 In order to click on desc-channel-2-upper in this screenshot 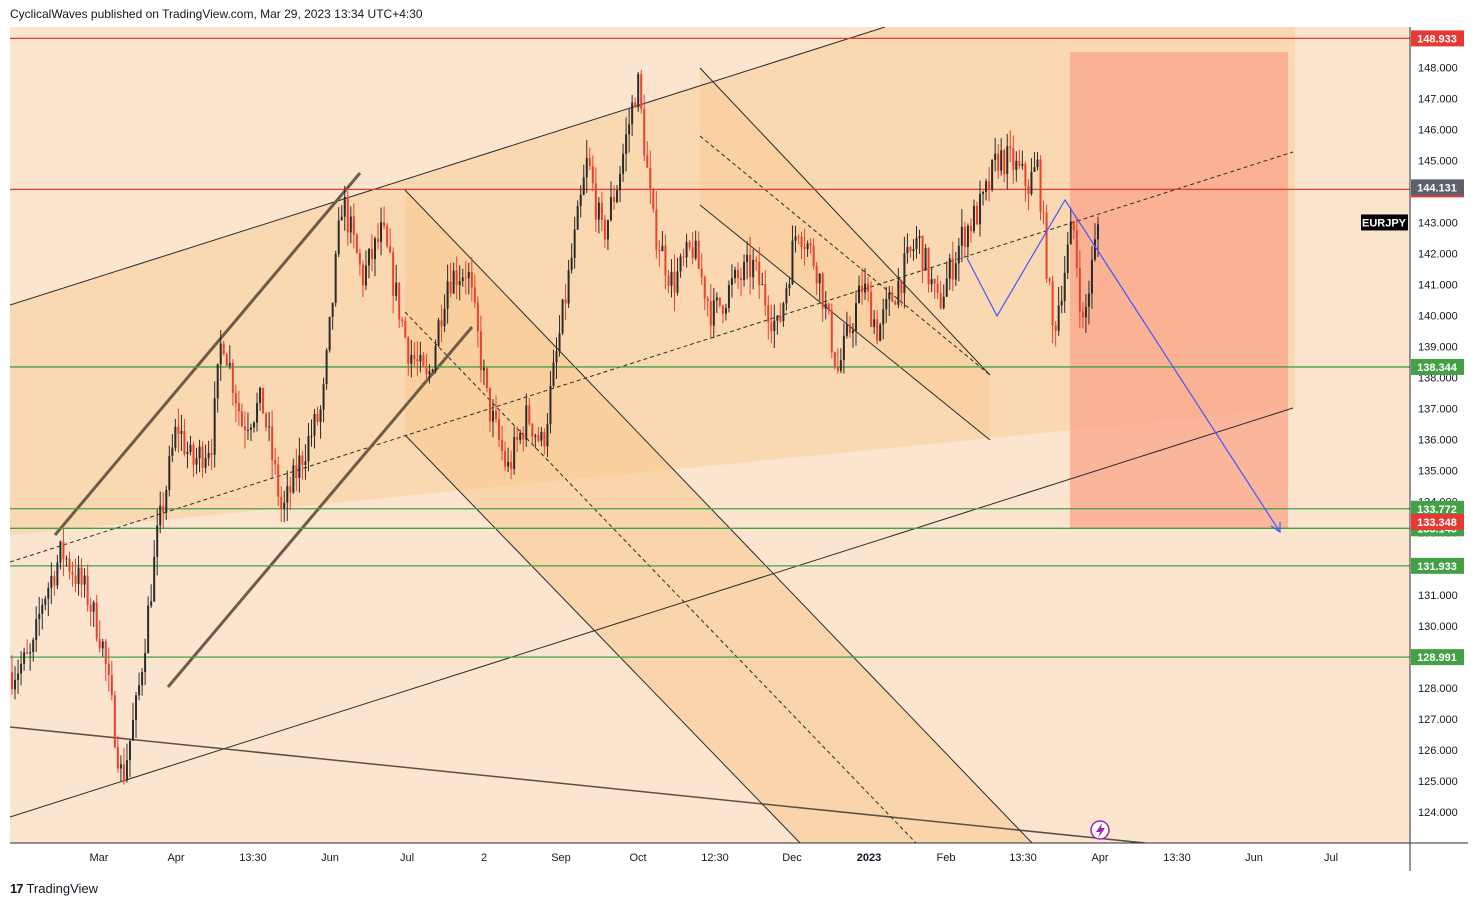, I will do `click(845, 221)`.